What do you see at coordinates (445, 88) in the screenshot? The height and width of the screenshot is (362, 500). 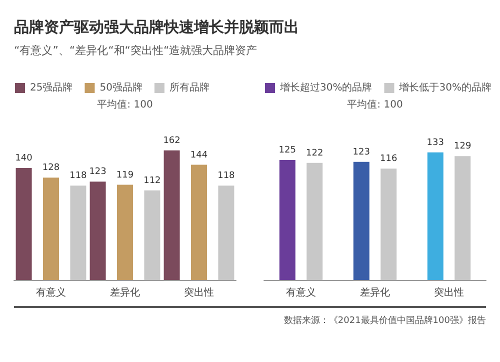 I see `legend-label: 增长低于30%的品牌` at bounding box center [445, 88].